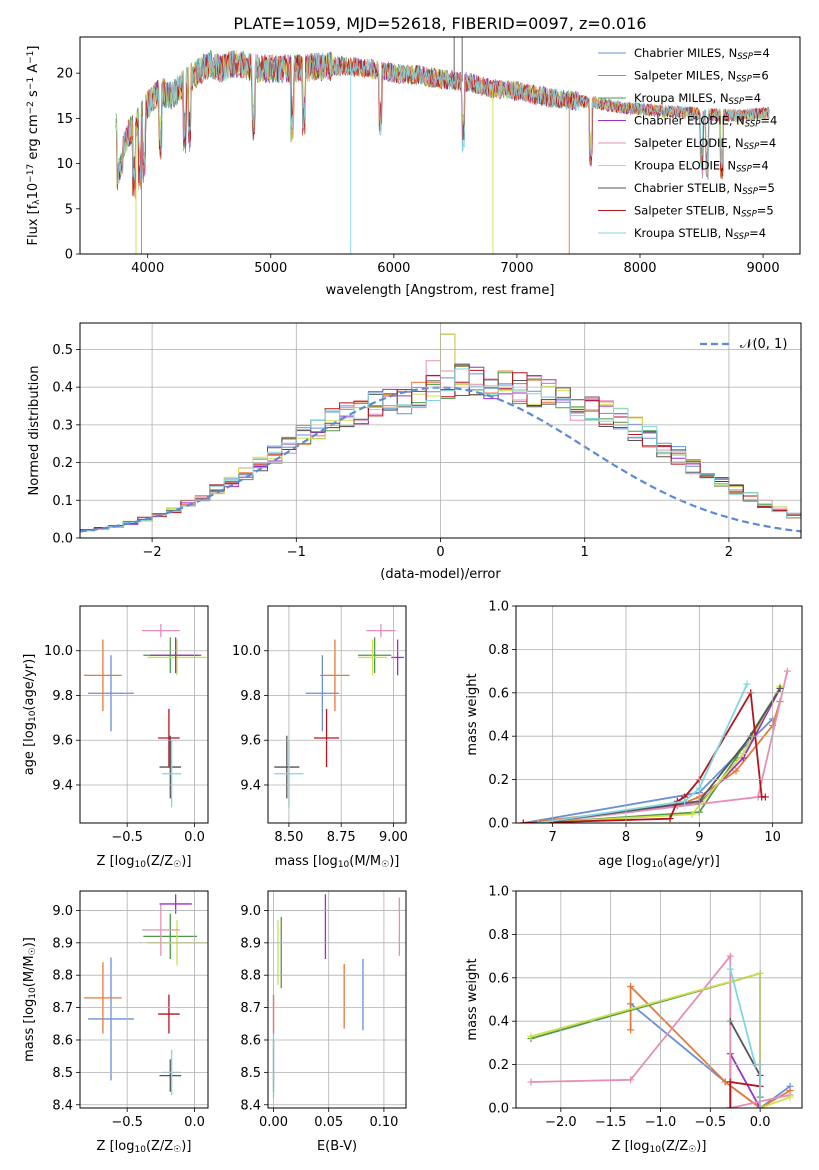  Describe the element at coordinates (250, 696) in the screenshot. I see `y-tick-label: 9.8` at that location.